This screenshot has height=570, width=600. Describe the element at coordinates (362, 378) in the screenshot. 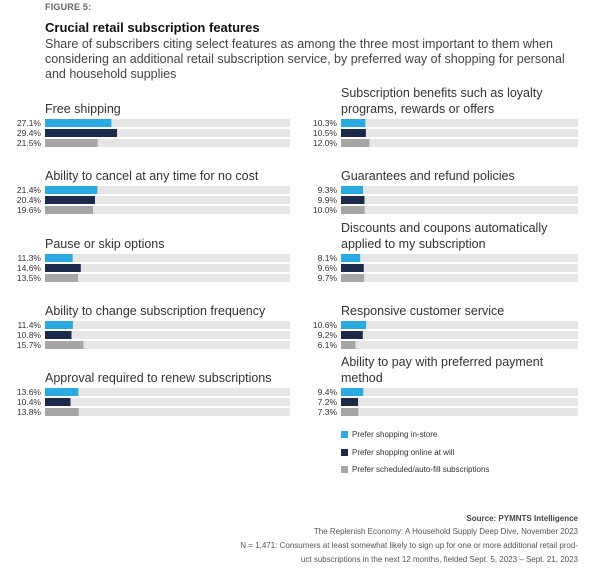

I see `panel-title: method` at that location.